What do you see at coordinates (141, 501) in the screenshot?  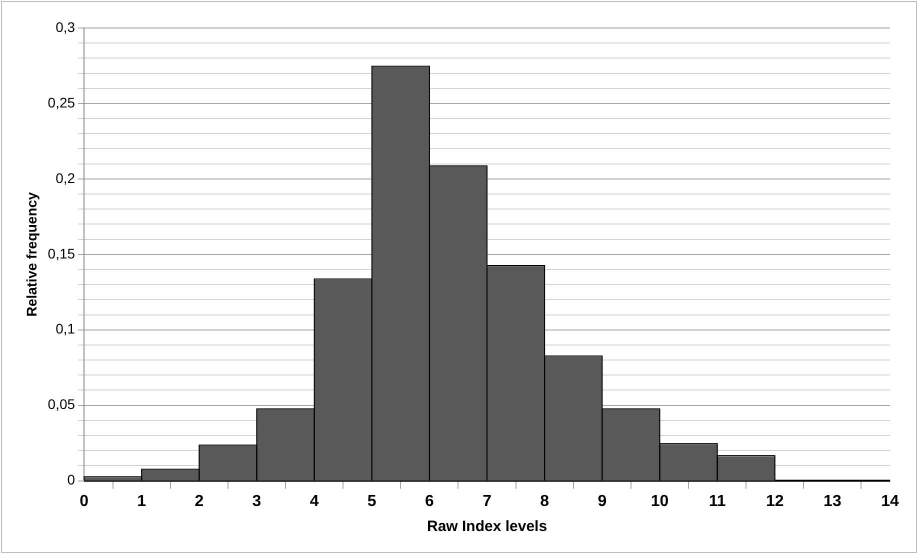 I see `x-tick-label: 1` at bounding box center [141, 501].